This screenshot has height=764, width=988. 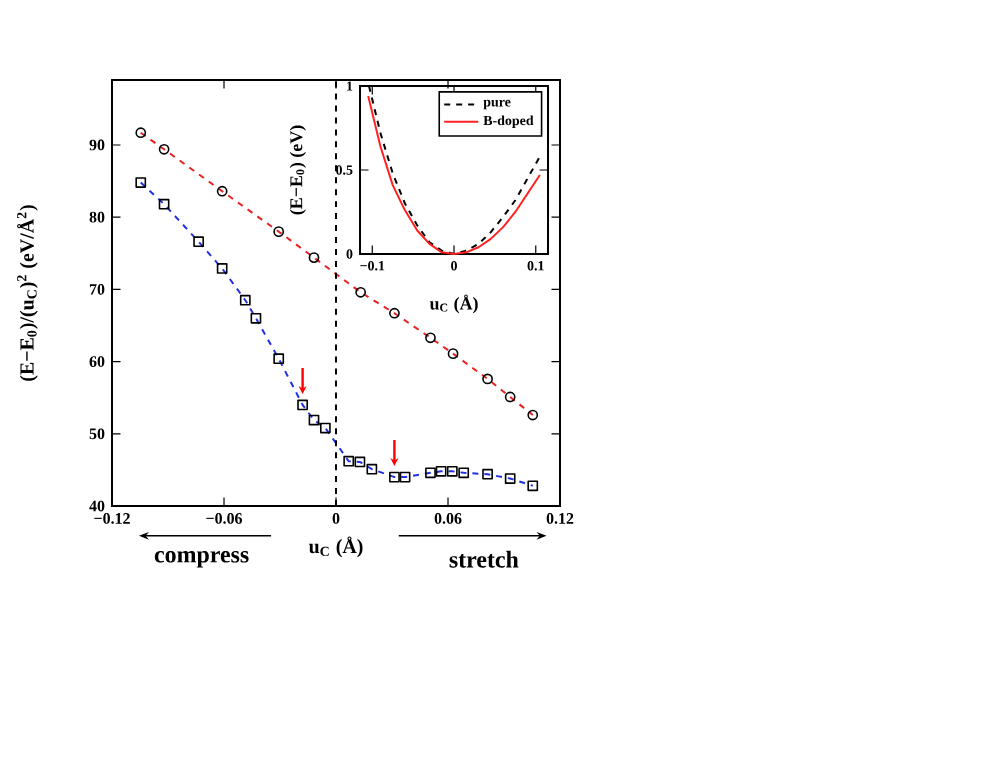 I want to click on text: compress, so click(x=201, y=559).